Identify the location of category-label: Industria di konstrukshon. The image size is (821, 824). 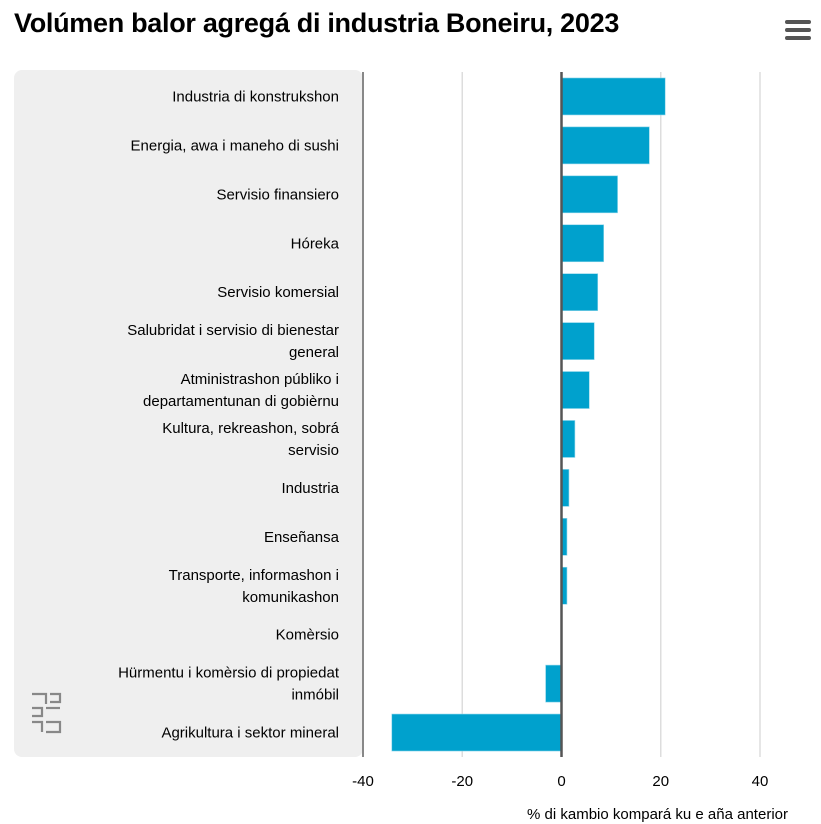
(255, 96).